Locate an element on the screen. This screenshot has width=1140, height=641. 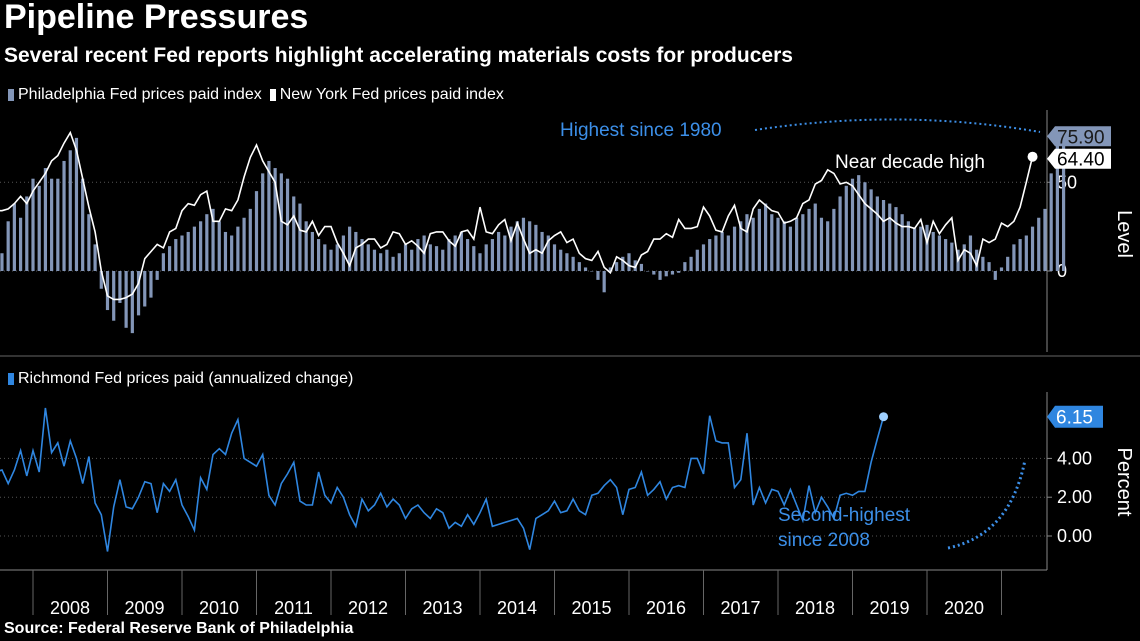
x-tick-label: 2014 is located at coordinates (517, 608).